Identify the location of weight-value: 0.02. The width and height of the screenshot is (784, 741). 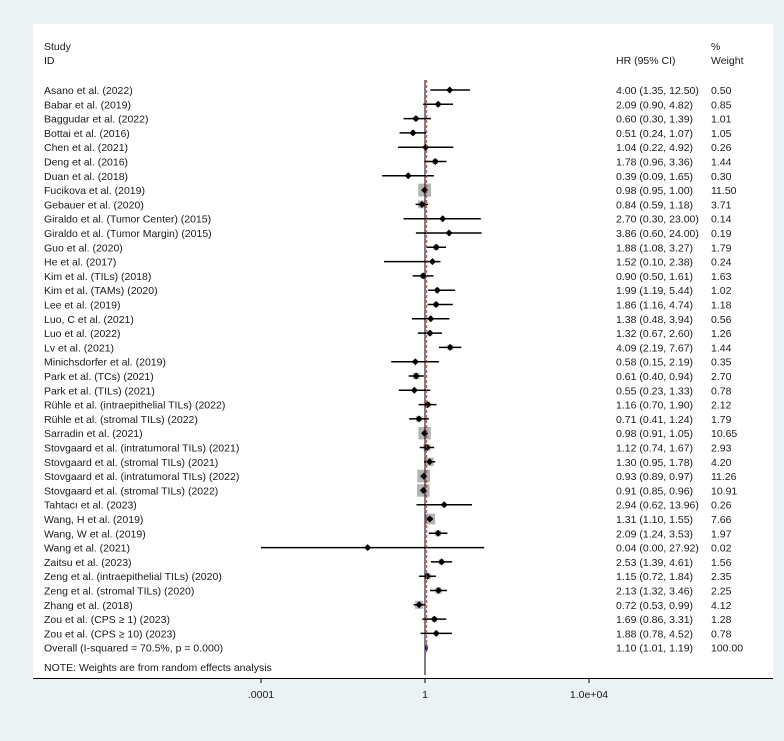
(721, 549).